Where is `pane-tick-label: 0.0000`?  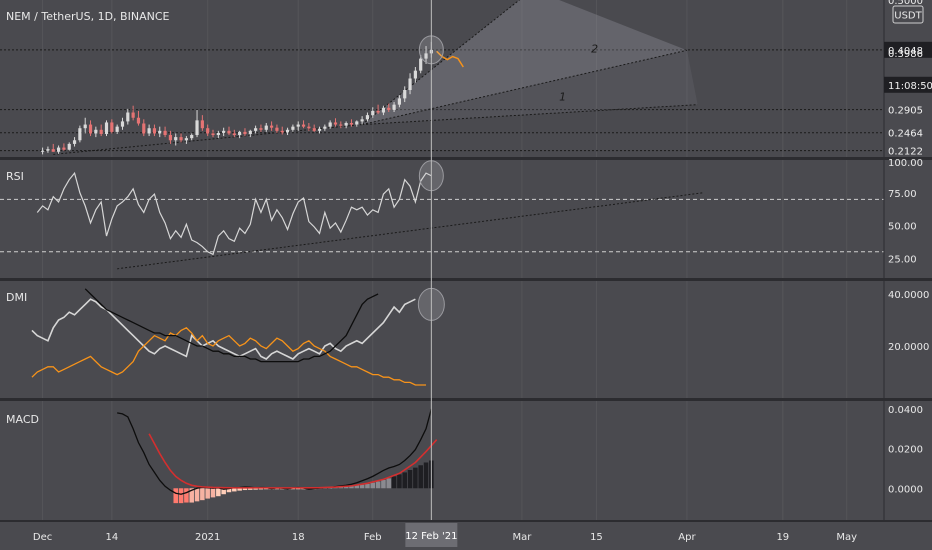 pane-tick-label: 0.0000 is located at coordinates (905, 489).